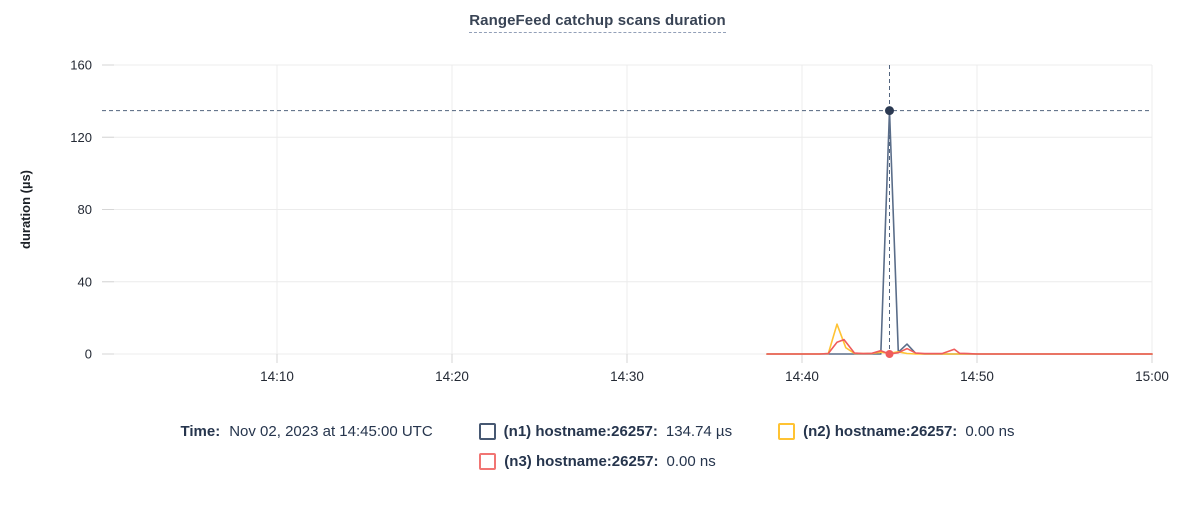 This screenshot has height=506, width=1195. I want to click on legend-entry-n3-value: 0.00 ns, so click(691, 461).